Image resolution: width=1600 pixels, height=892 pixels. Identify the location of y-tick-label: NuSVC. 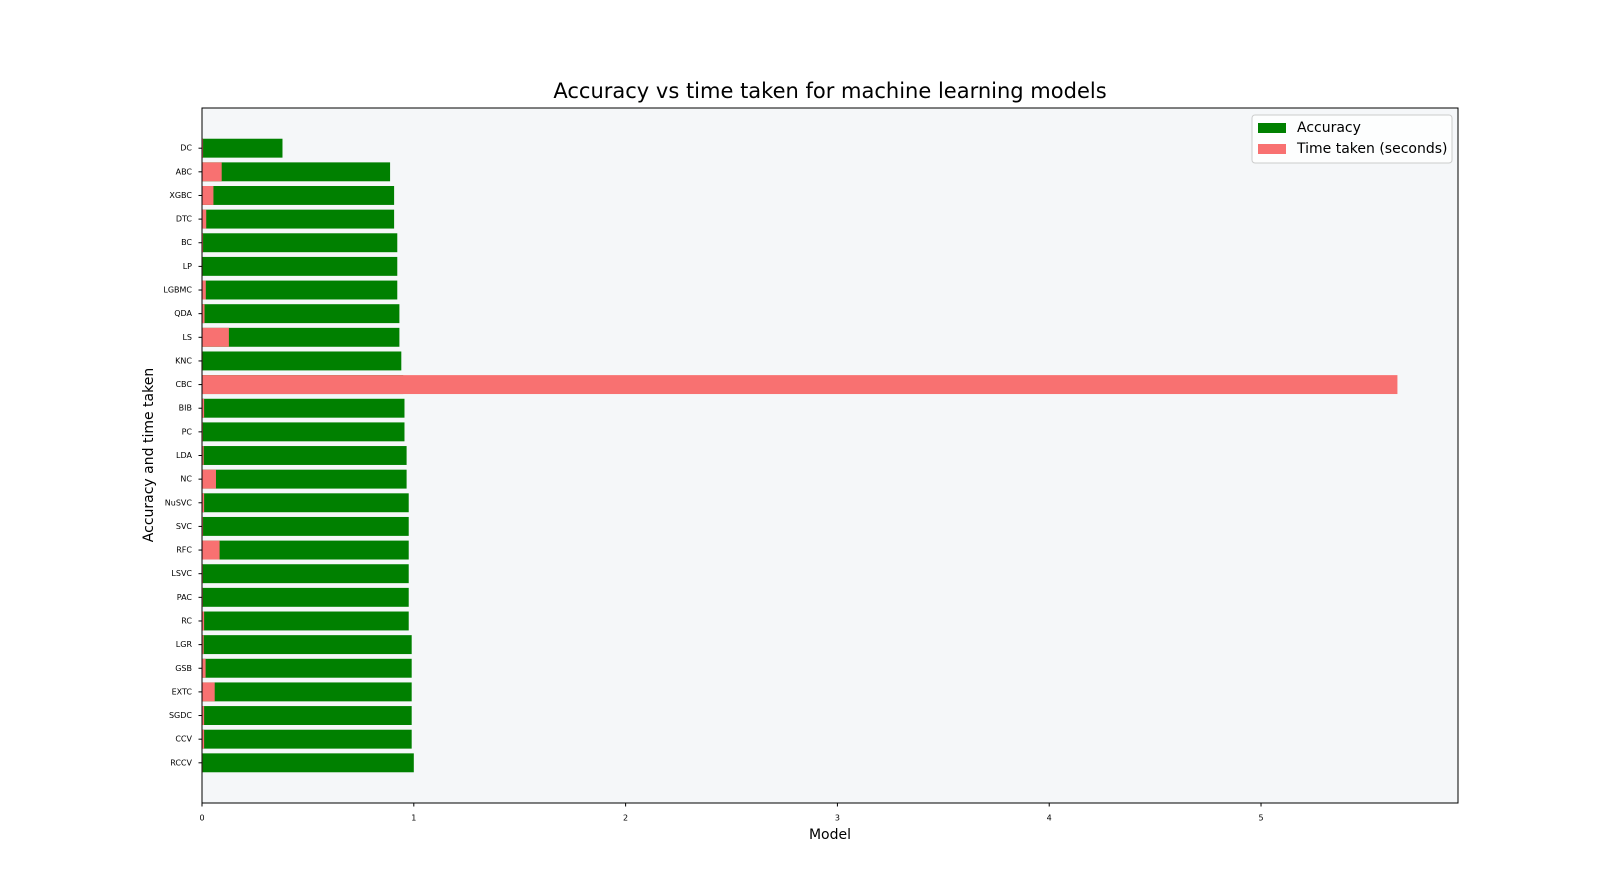
(179, 502).